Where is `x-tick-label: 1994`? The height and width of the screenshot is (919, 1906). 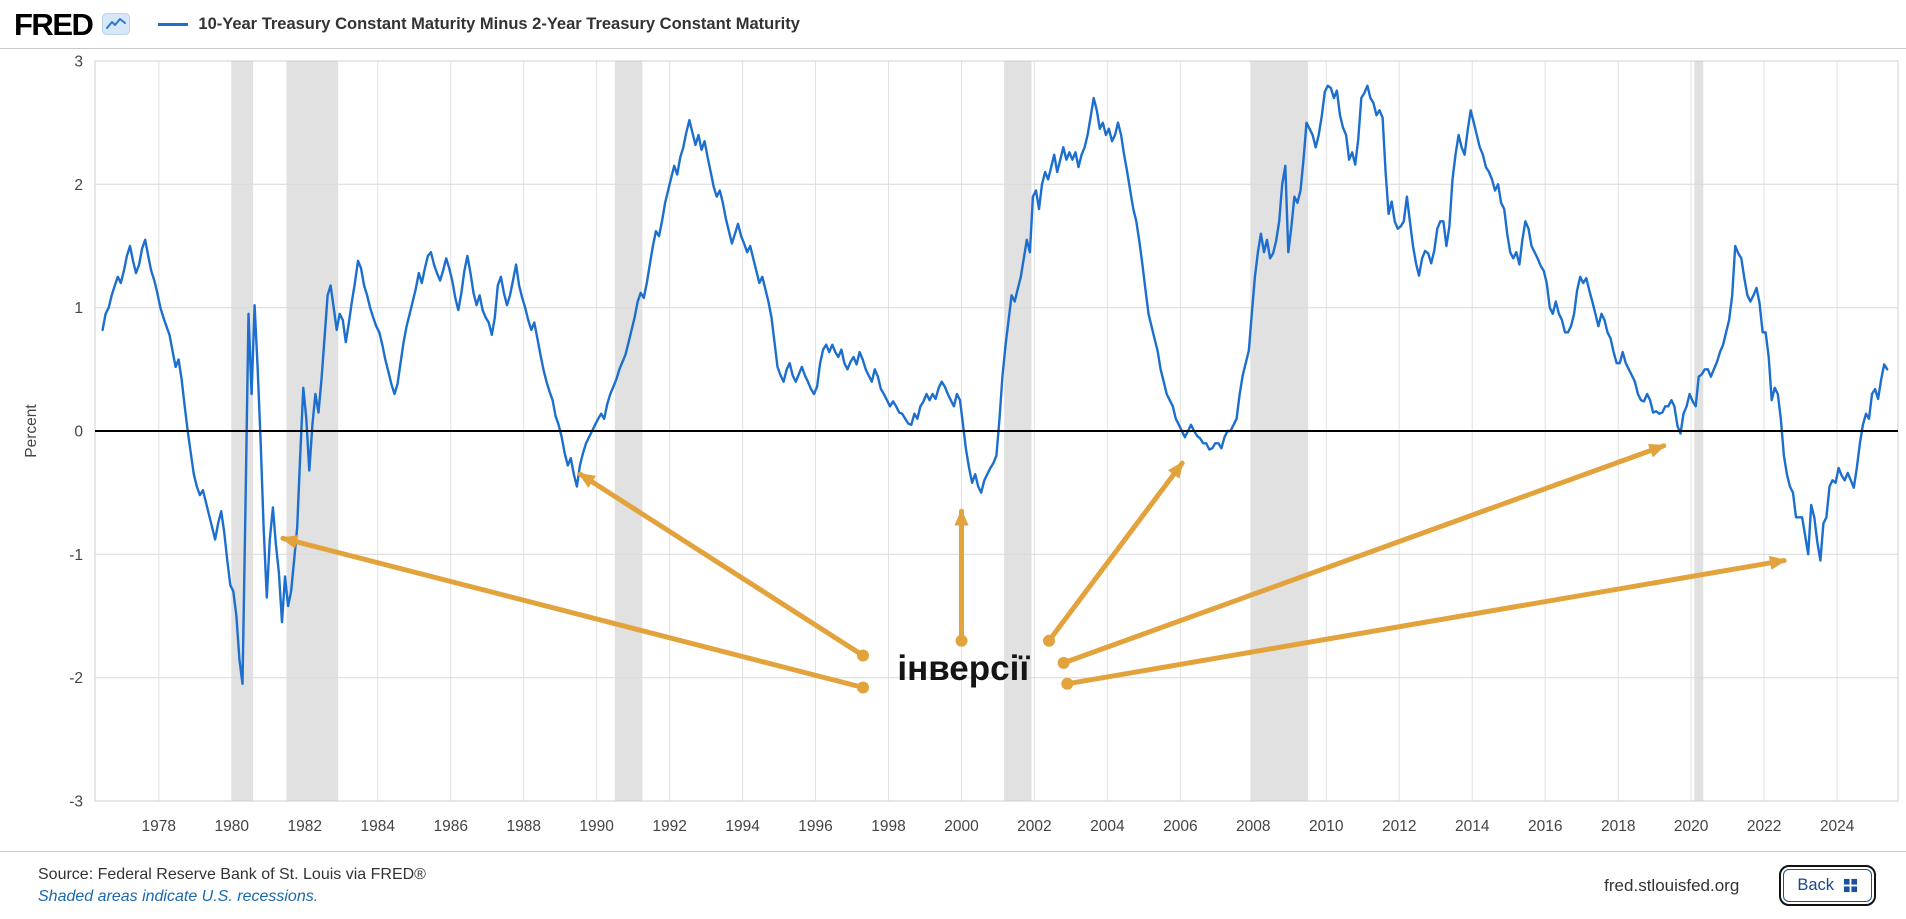
x-tick-label: 1994 is located at coordinates (742, 826).